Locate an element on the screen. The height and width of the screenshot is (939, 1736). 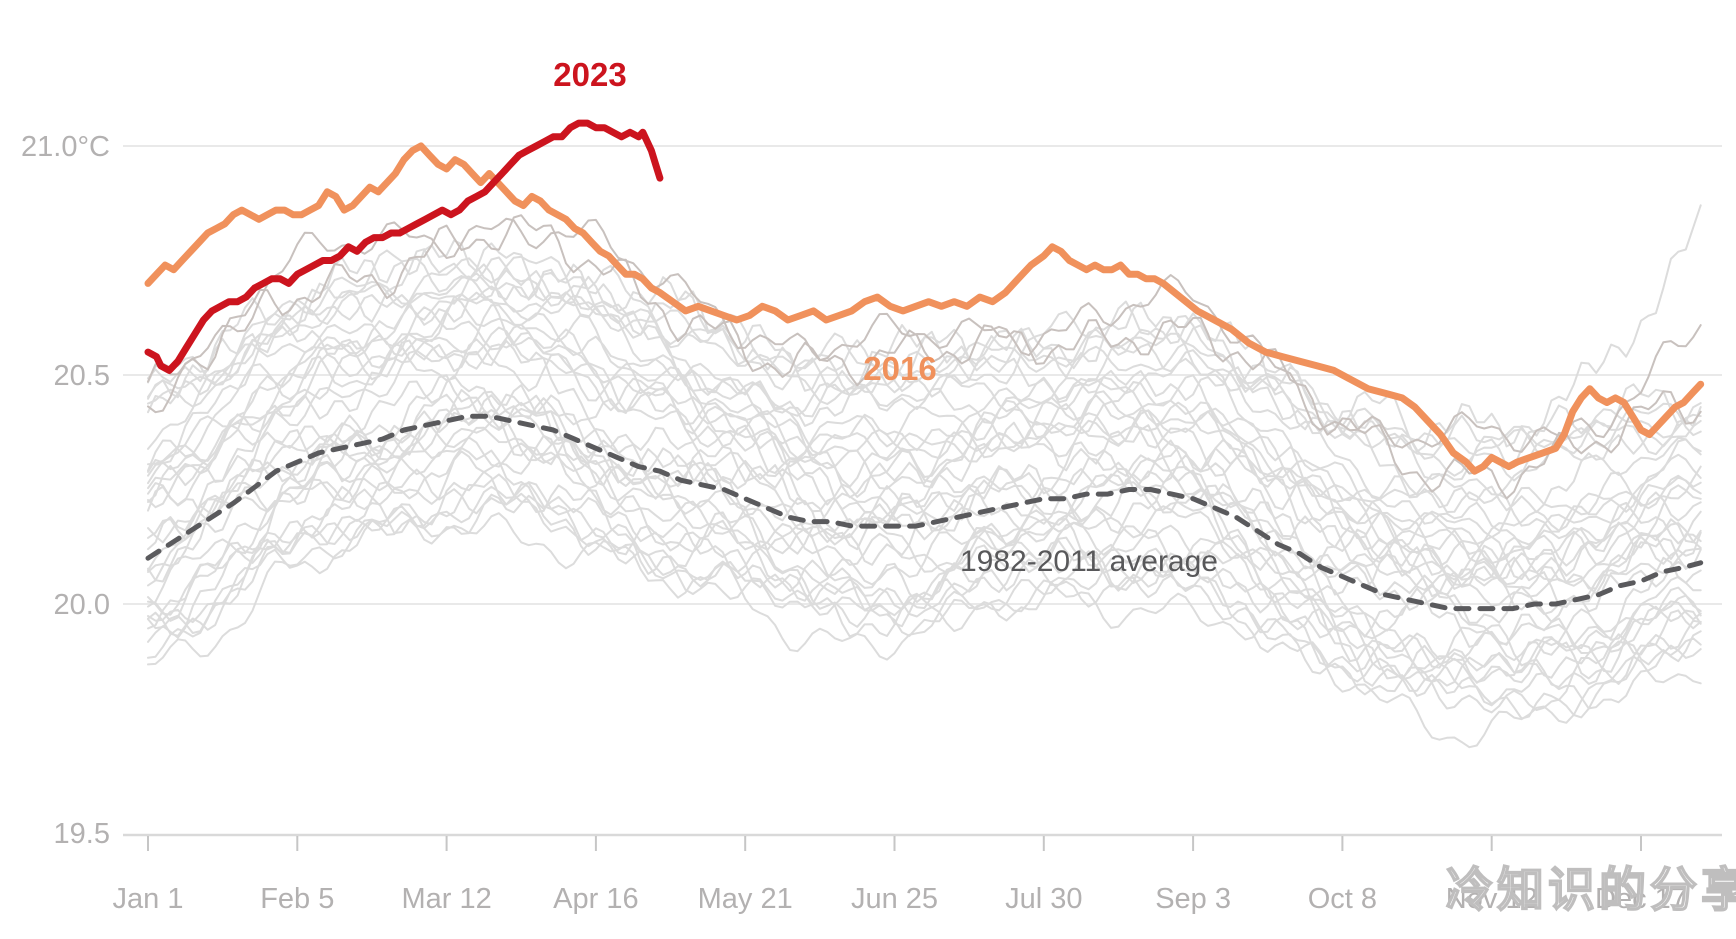
x-tick-label: Apr 16 is located at coordinates (595, 899).